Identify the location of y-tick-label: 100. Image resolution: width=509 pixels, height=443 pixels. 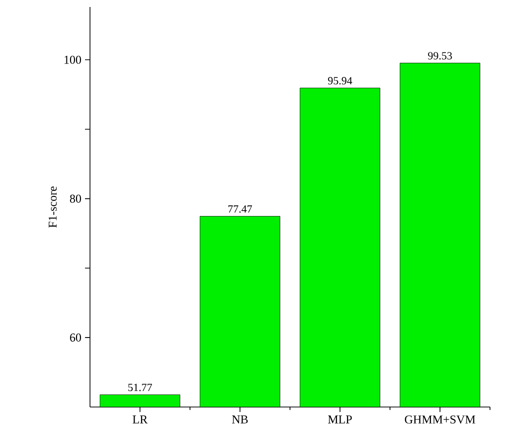
(73, 60).